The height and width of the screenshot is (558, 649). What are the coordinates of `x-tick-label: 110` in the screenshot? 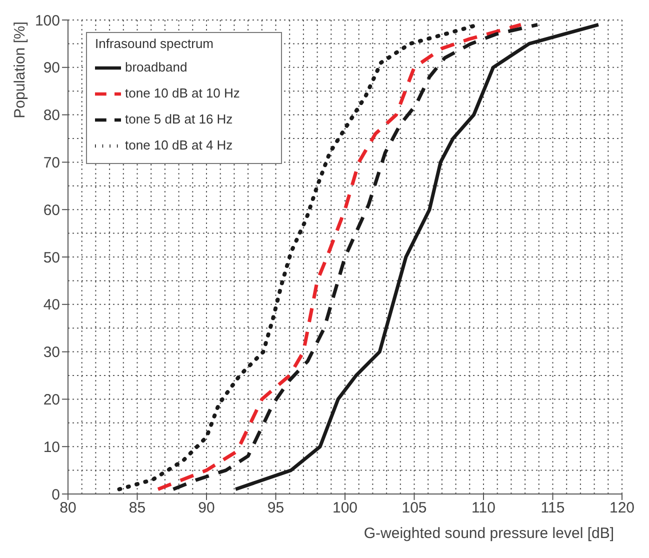 It's located at (484, 508).